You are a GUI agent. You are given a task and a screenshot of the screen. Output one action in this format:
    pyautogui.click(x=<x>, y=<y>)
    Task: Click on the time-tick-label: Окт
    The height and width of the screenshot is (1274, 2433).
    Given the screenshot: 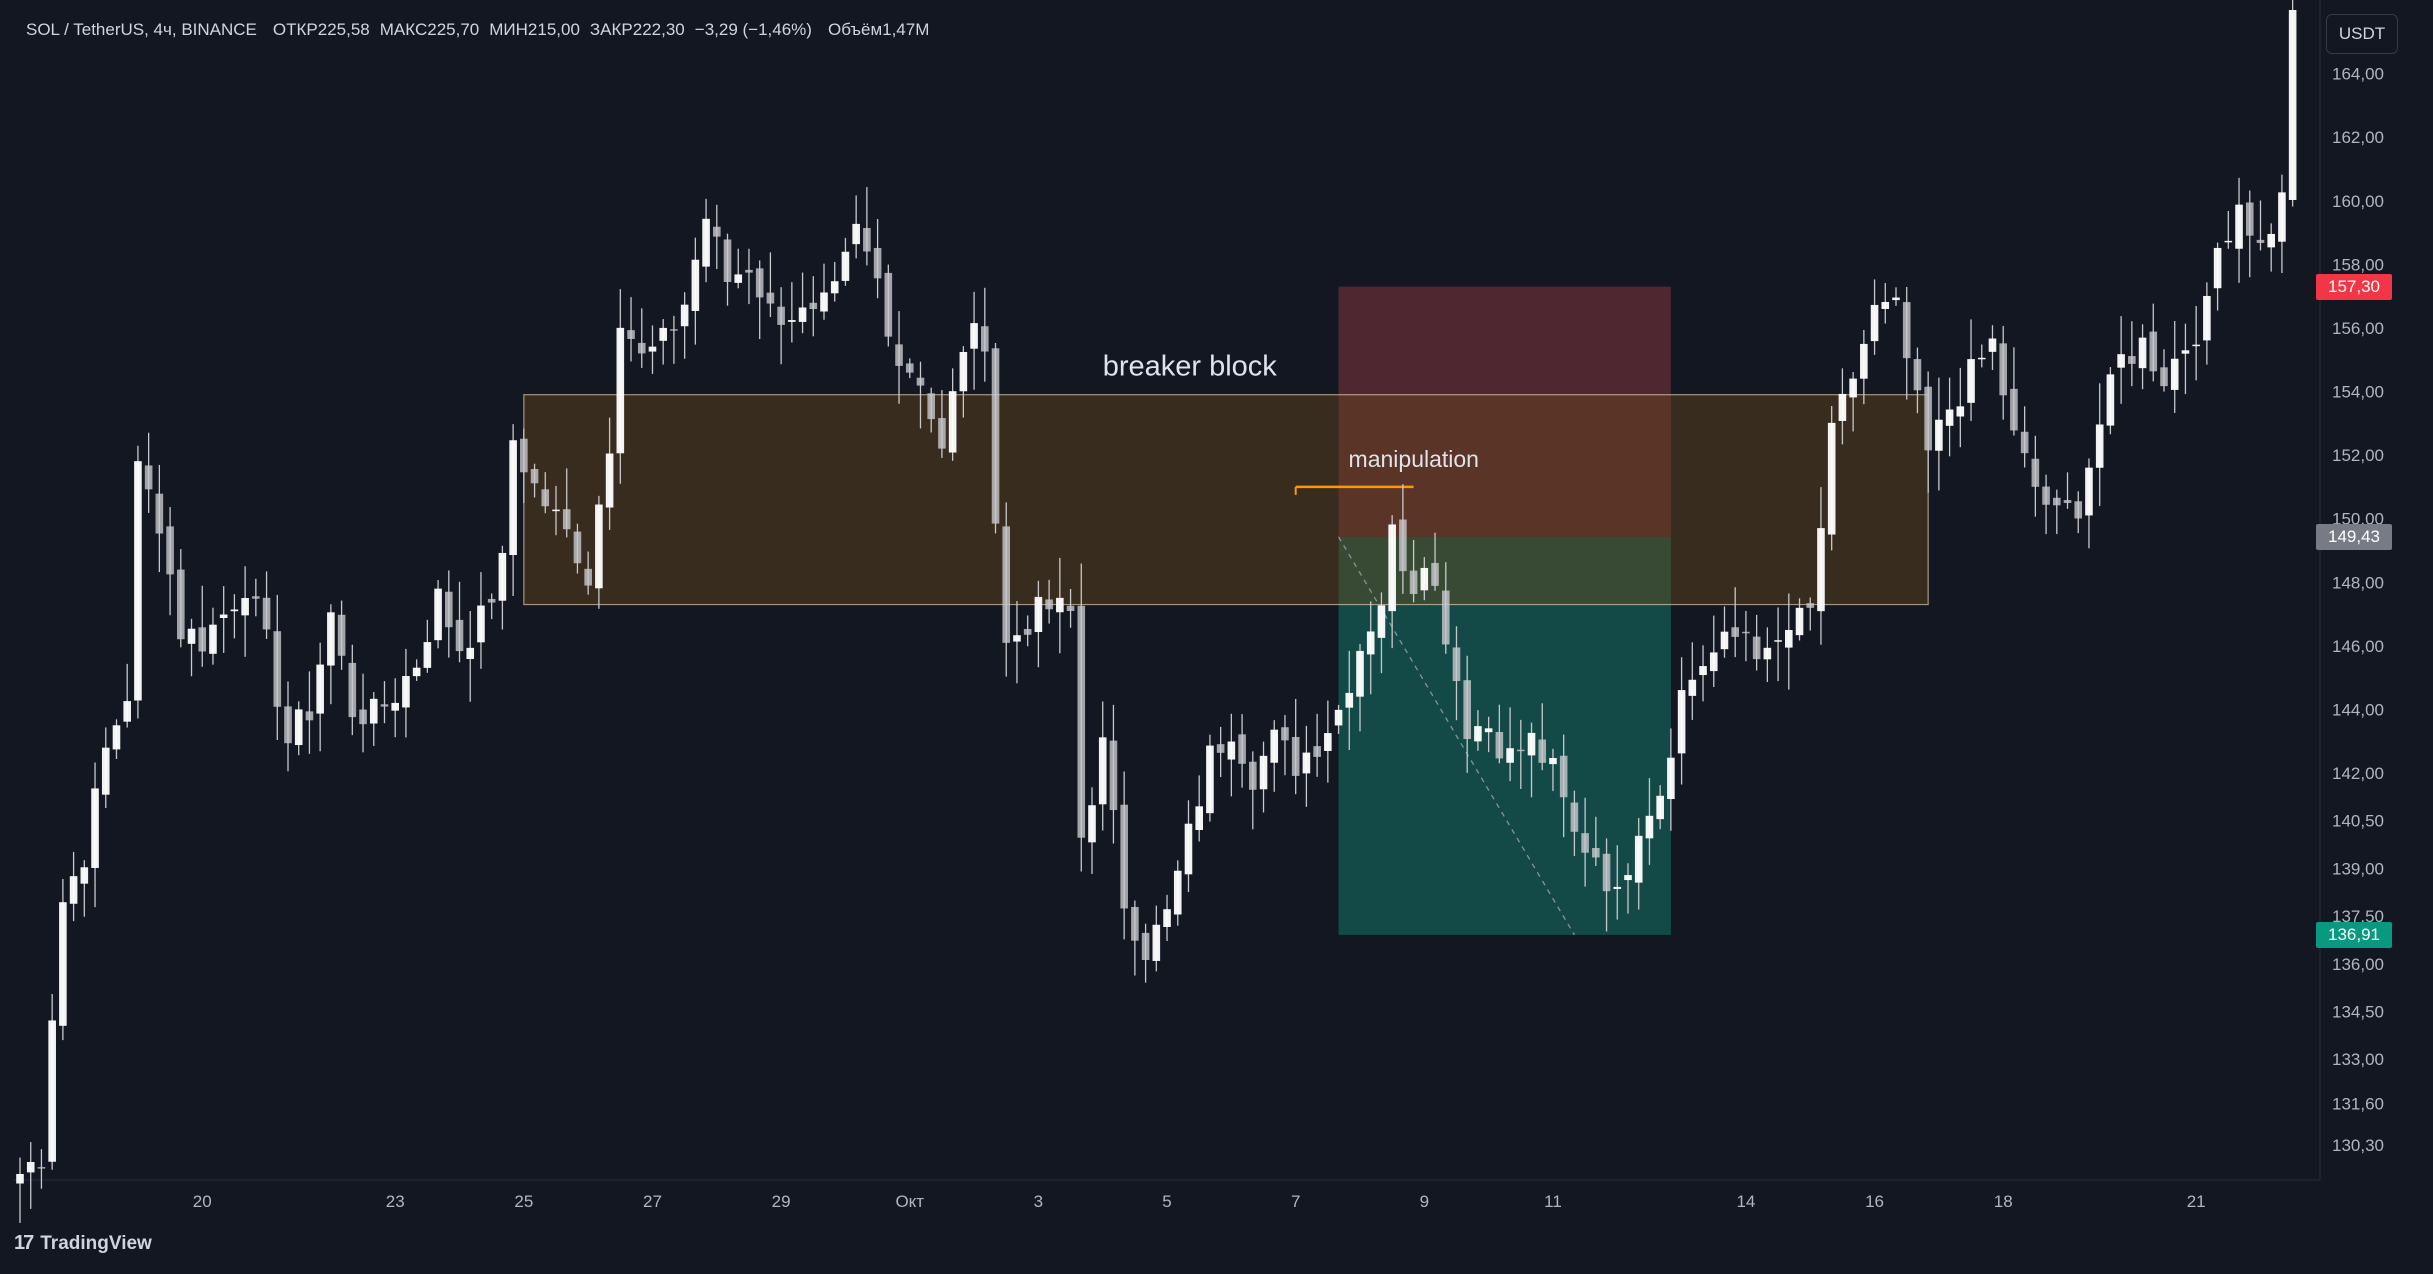 What is the action you would take?
    pyautogui.click(x=909, y=1201)
    